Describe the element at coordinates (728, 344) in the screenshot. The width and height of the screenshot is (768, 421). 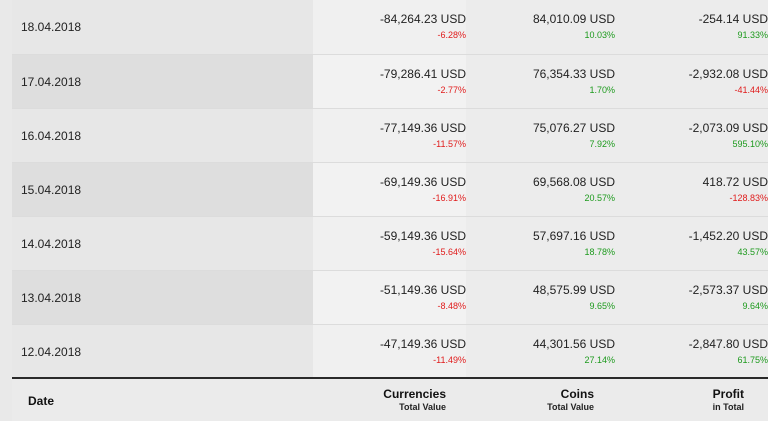
I see `profit-value: -2,847.80 USD` at that location.